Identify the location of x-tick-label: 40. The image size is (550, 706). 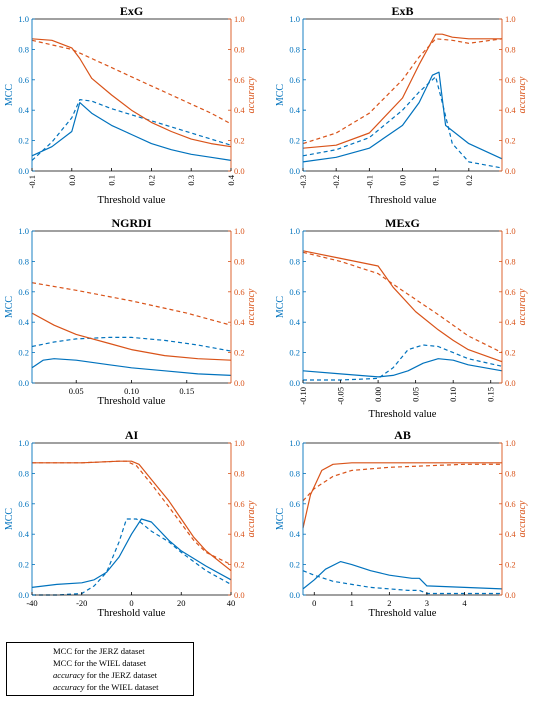
(231, 603).